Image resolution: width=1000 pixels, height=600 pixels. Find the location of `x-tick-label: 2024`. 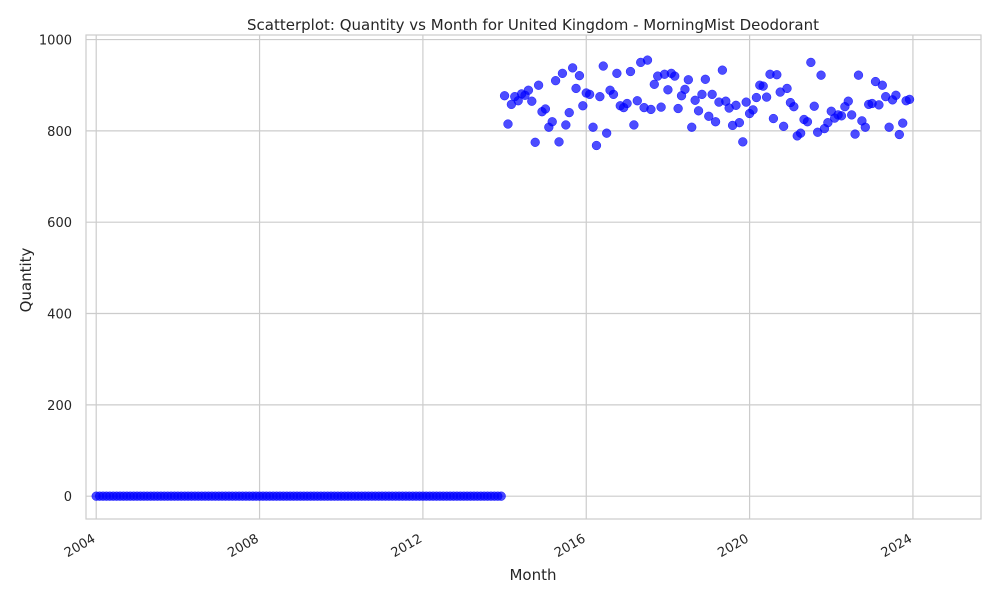

x-tick-label: 2024 is located at coordinates (897, 546).